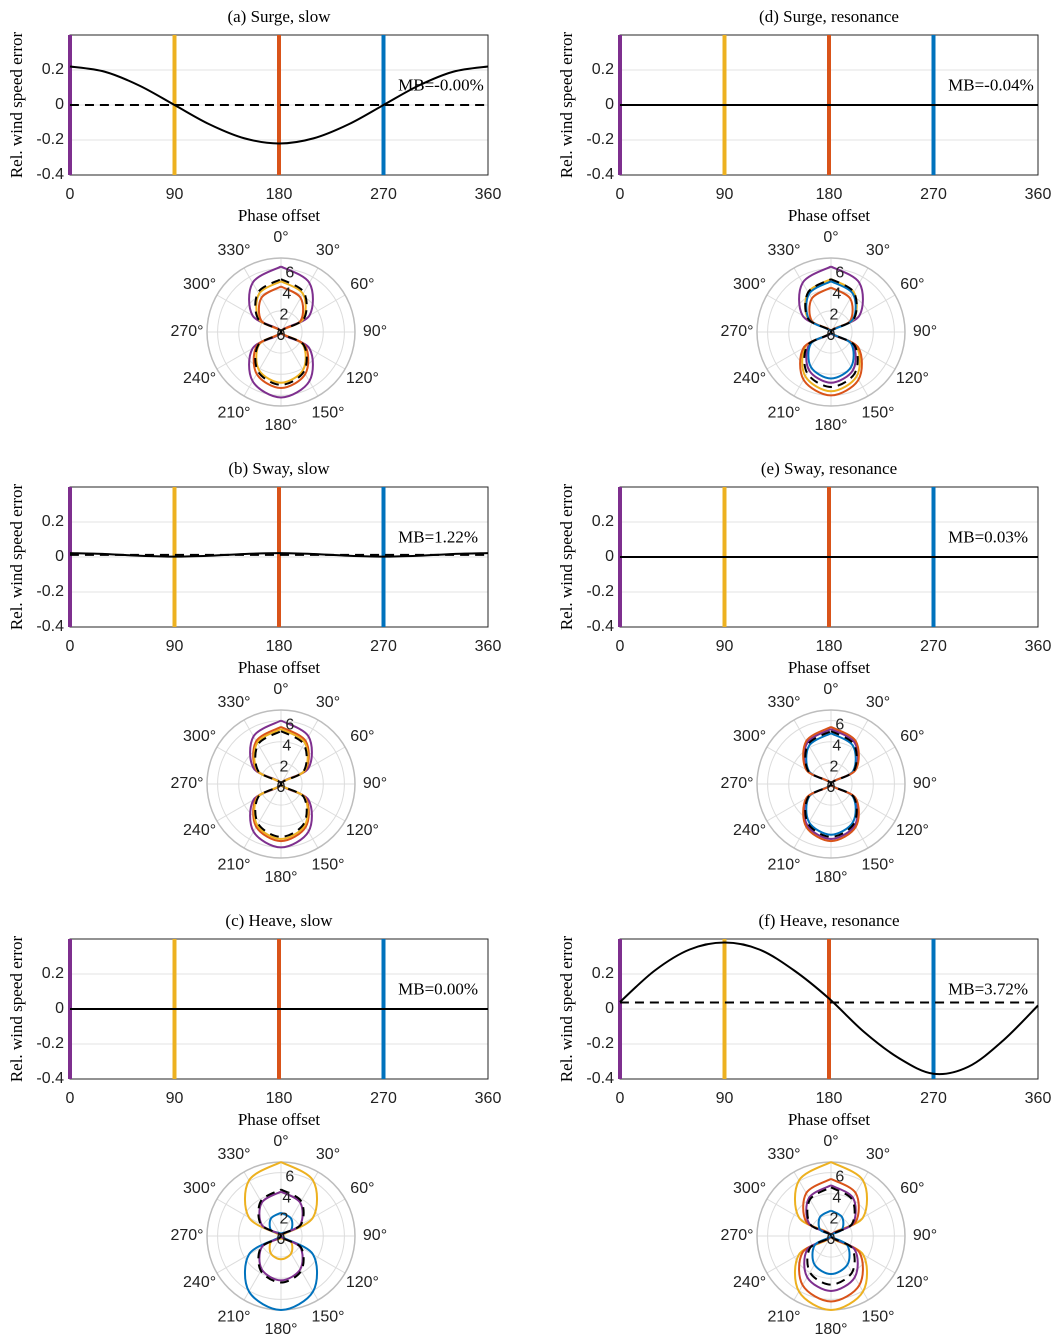 The image size is (1062, 1334). I want to click on panel-title: (b) Sway, slow, so click(279, 468).